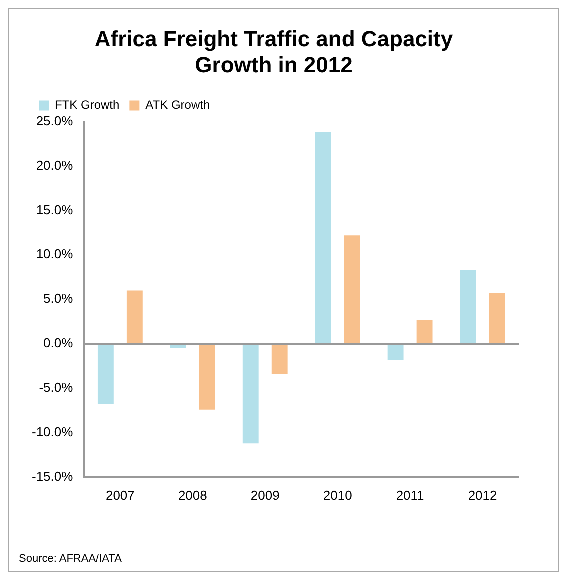 This screenshot has width=569, height=582. I want to click on y-tick-label: -10.0%, so click(53, 432).